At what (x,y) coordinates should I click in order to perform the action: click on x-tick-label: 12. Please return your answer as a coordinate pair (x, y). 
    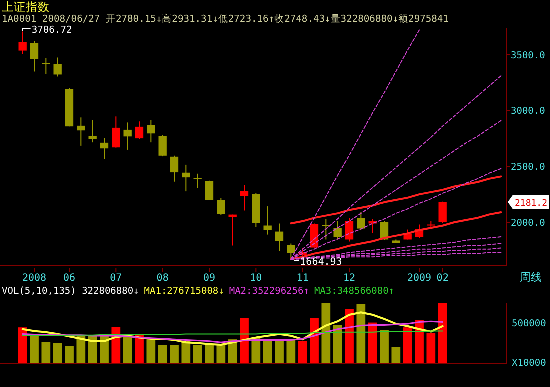
    Looking at the image, I should click on (349, 278).